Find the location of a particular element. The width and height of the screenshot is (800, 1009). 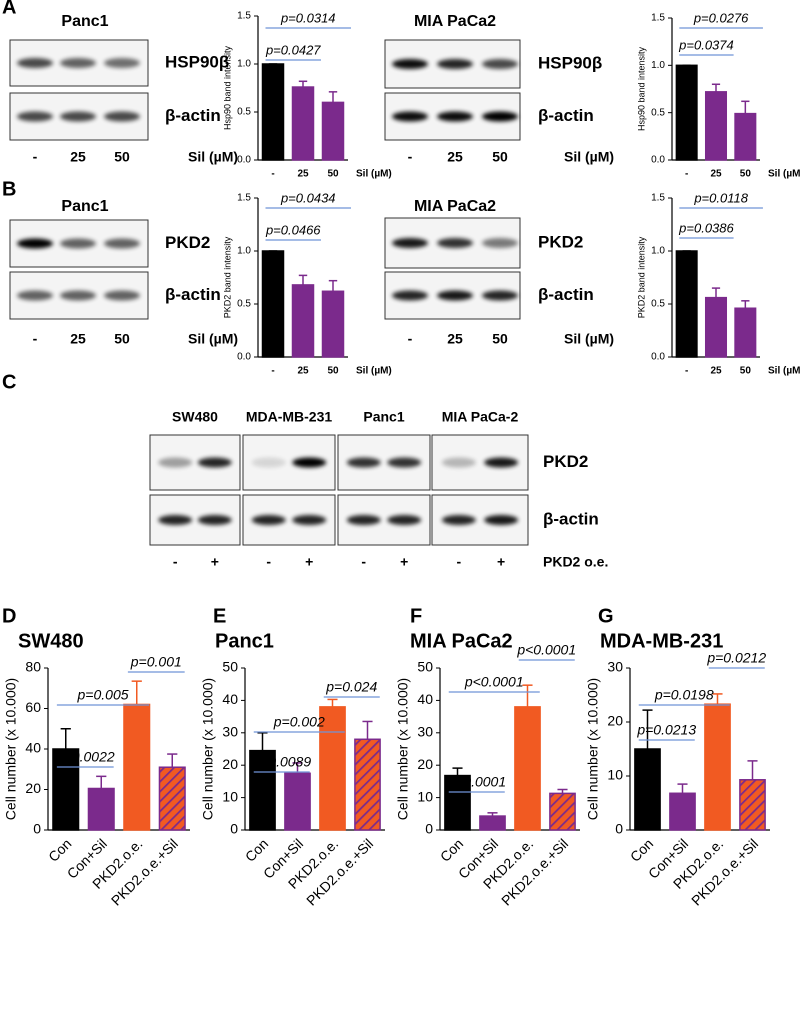

y-tick-label: 40 is located at coordinates (33, 748).